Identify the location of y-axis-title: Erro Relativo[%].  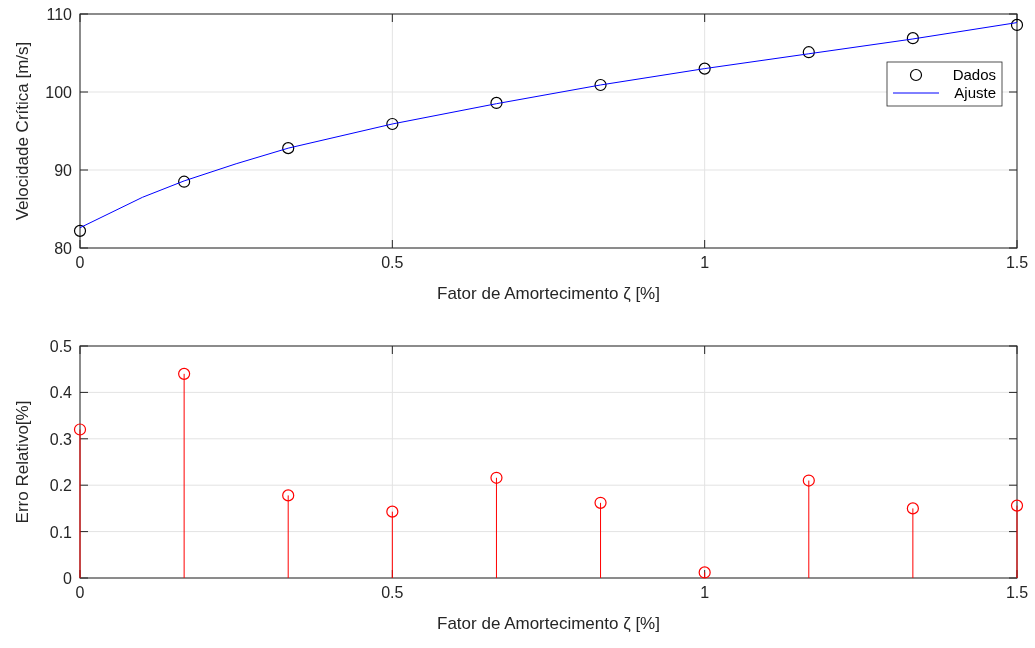
(22, 462).